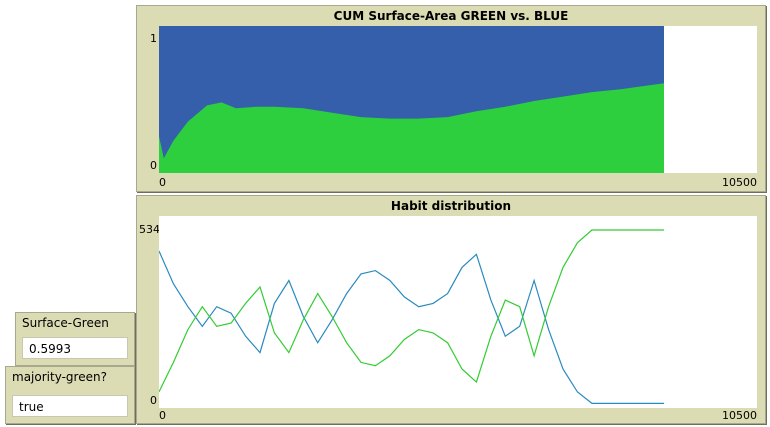  What do you see at coordinates (65, 323) in the screenshot?
I see `surface-green-label: Surface-Green` at bounding box center [65, 323].